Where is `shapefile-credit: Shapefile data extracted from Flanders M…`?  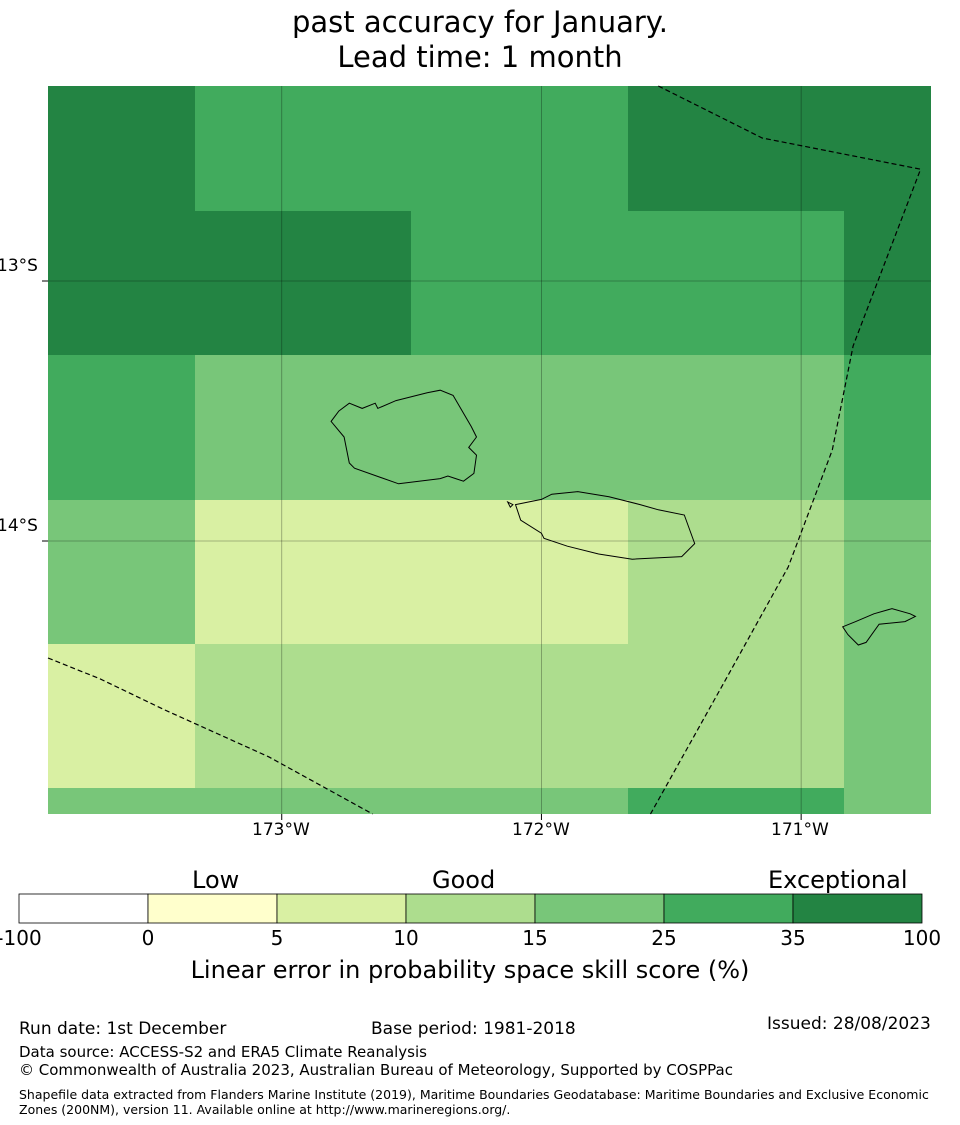 shapefile-credit: Shapefile data extracted from Flanders M… is located at coordinates (474, 1102).